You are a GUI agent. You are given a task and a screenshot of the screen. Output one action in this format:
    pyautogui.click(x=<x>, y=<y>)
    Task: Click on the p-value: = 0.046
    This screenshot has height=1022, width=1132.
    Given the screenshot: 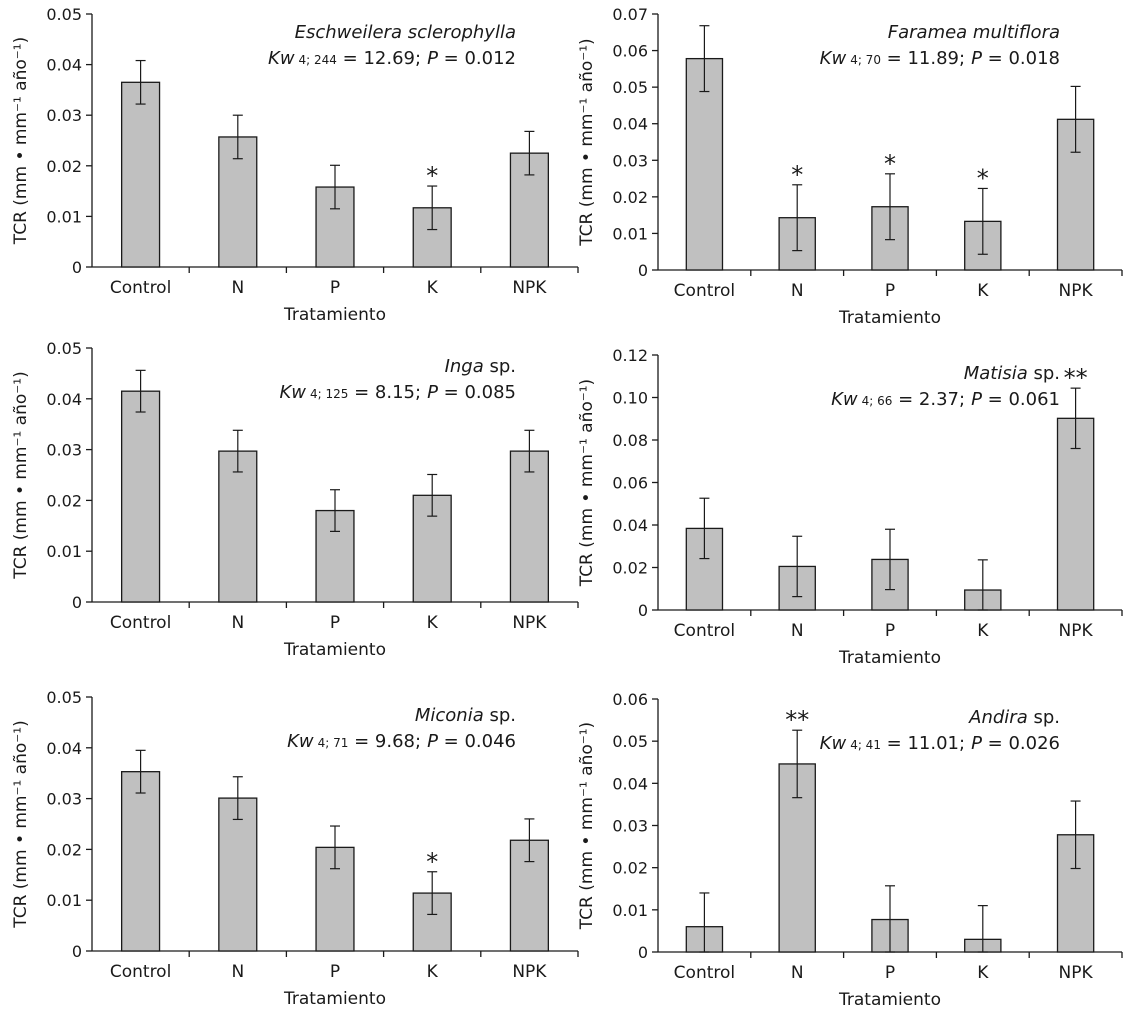 What is the action you would take?
    pyautogui.click(x=477, y=741)
    